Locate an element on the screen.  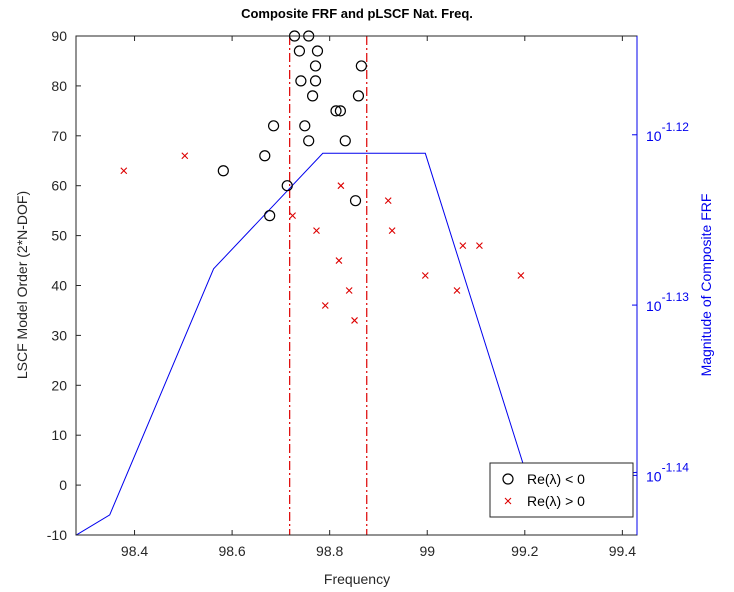
legend-circle-icon is located at coordinates (508, 479).